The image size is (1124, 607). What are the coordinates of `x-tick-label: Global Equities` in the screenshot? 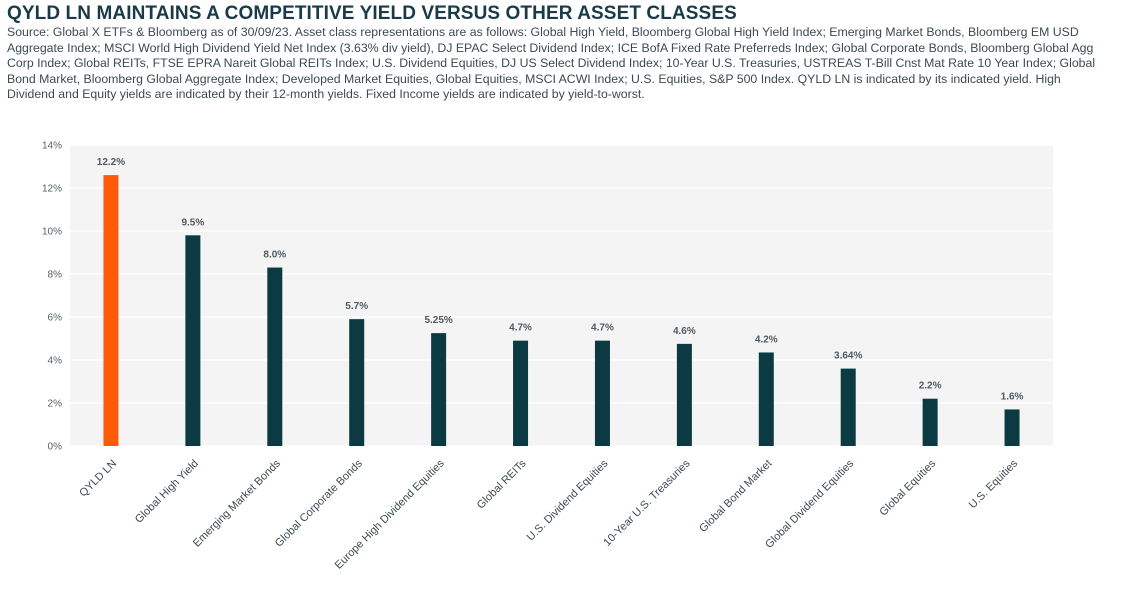 It's located at (907, 487).